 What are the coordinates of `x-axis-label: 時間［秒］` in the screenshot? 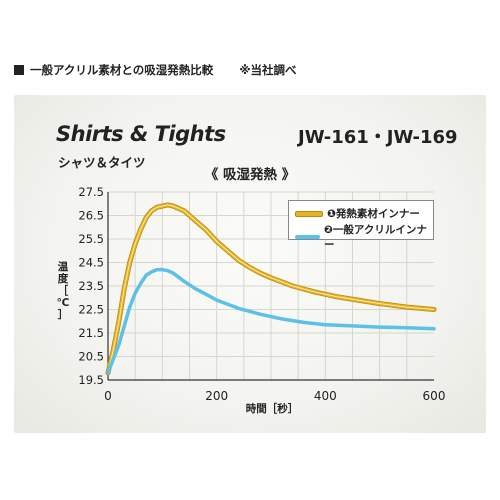 It's located at (272, 408).